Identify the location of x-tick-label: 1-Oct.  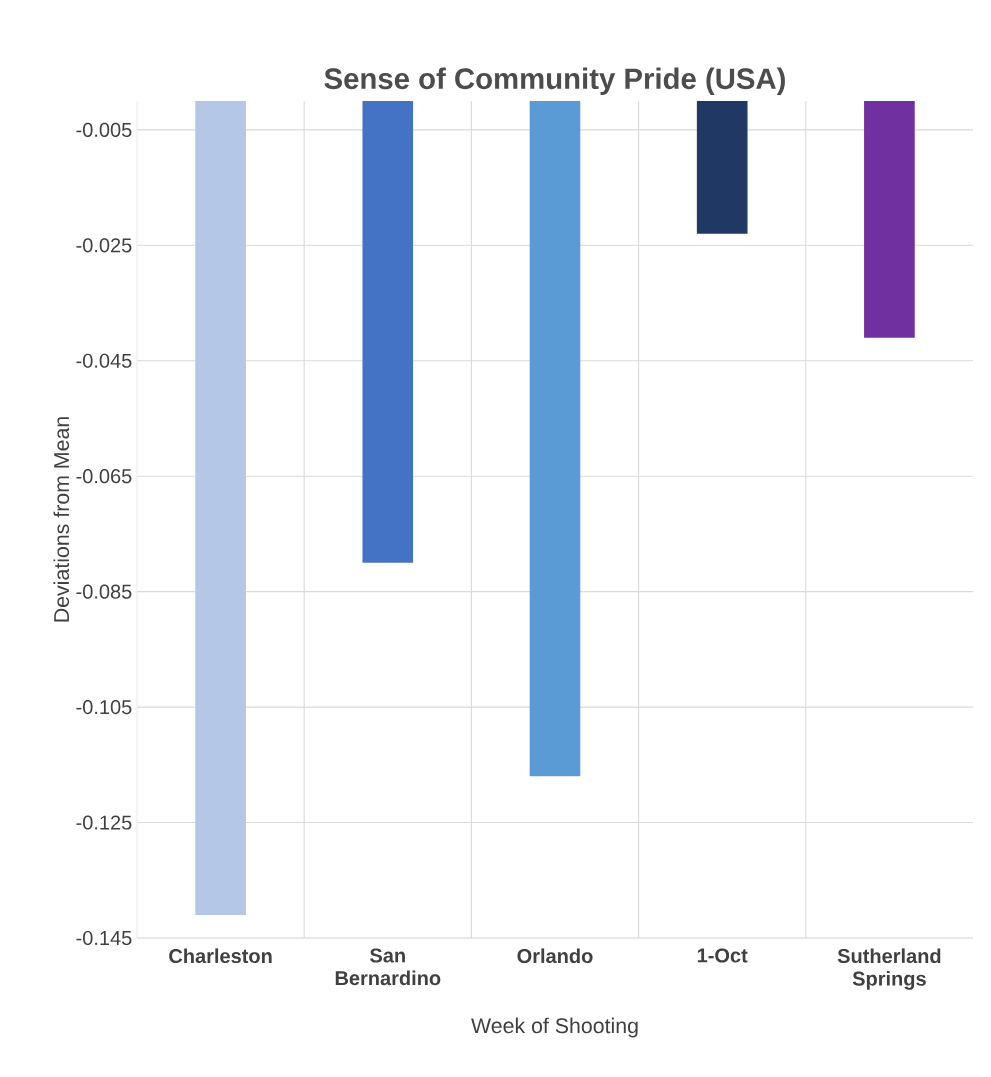
(722, 955).